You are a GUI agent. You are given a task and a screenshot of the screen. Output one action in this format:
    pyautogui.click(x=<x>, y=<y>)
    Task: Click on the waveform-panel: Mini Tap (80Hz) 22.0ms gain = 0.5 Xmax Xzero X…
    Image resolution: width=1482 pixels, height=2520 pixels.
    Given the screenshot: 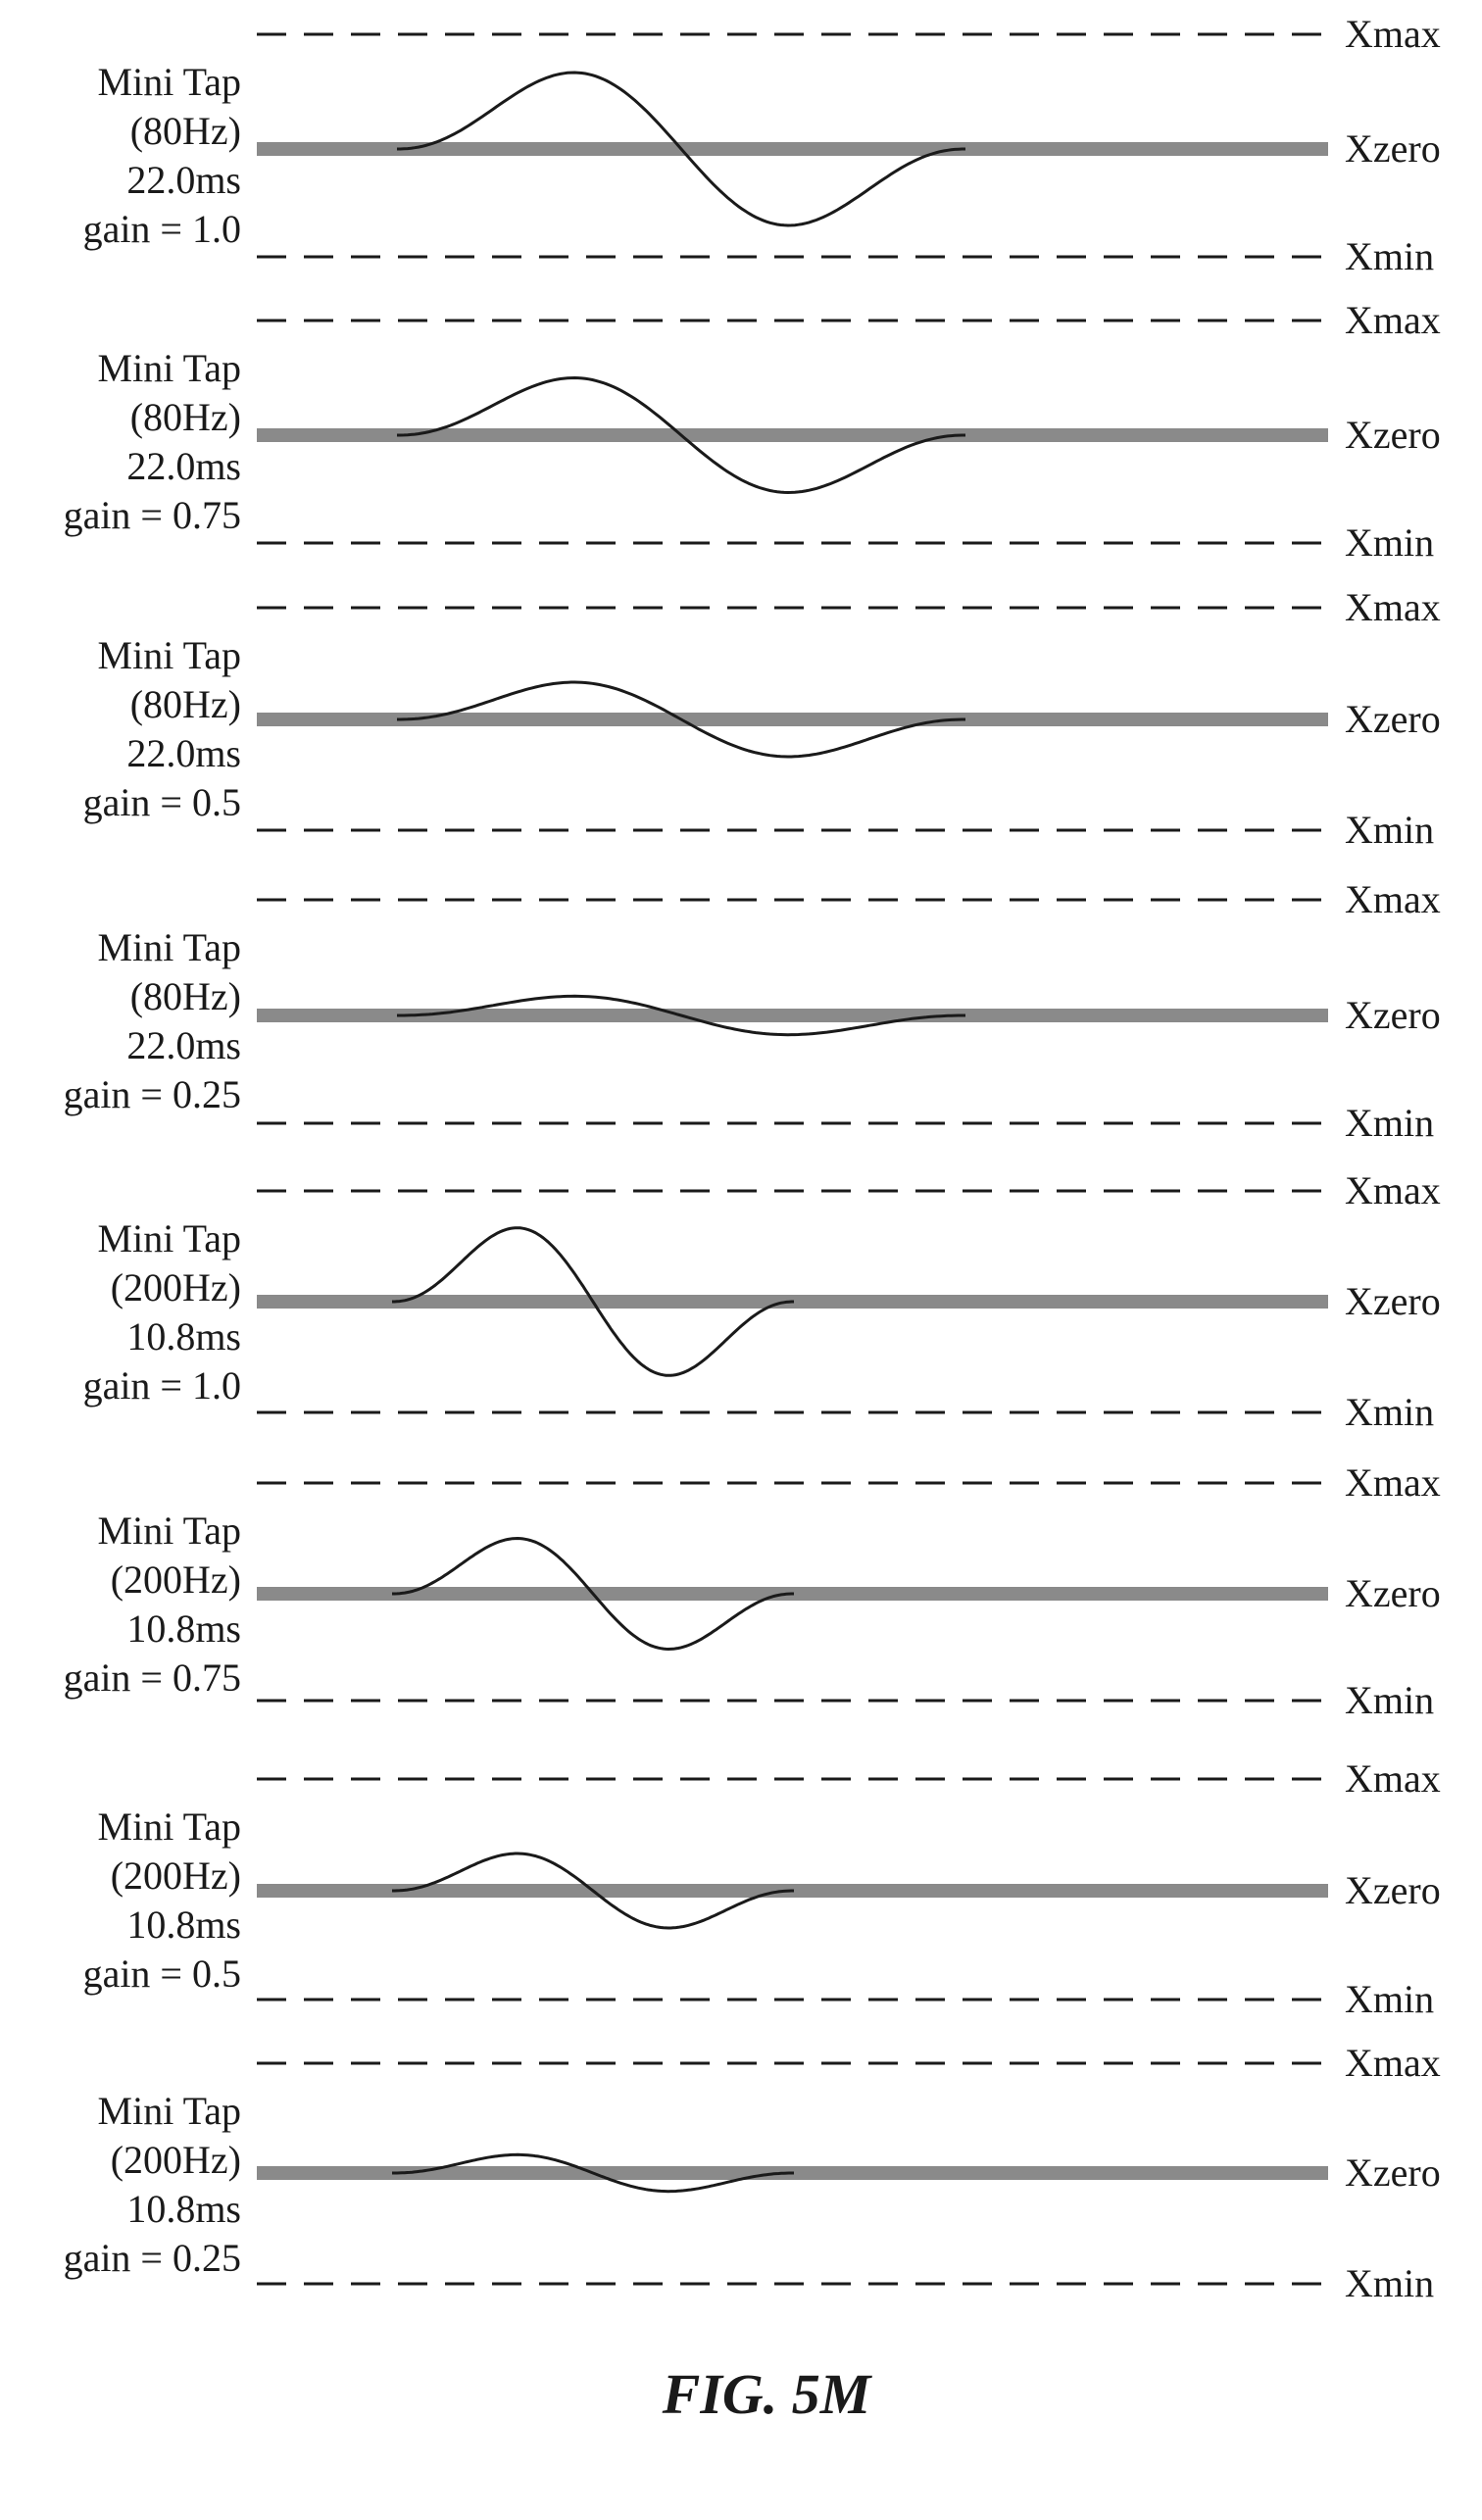 What is the action you would take?
    pyautogui.click(x=762, y=718)
    